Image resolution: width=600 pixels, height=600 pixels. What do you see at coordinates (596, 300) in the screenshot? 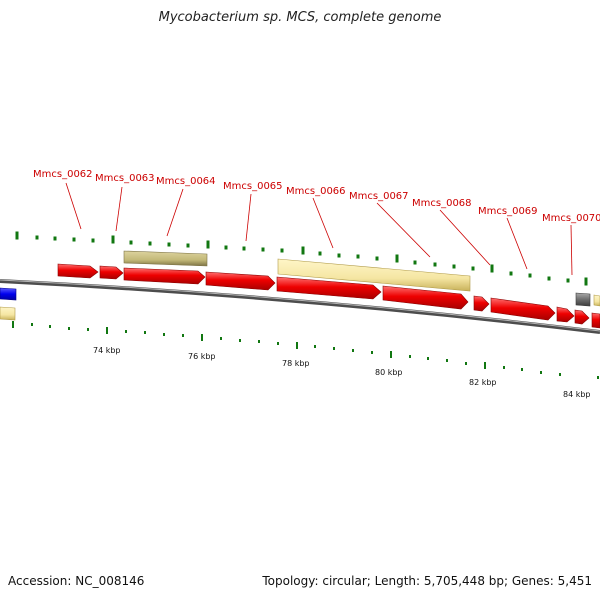
I see `feature-pale-block-edge` at bounding box center [596, 300].